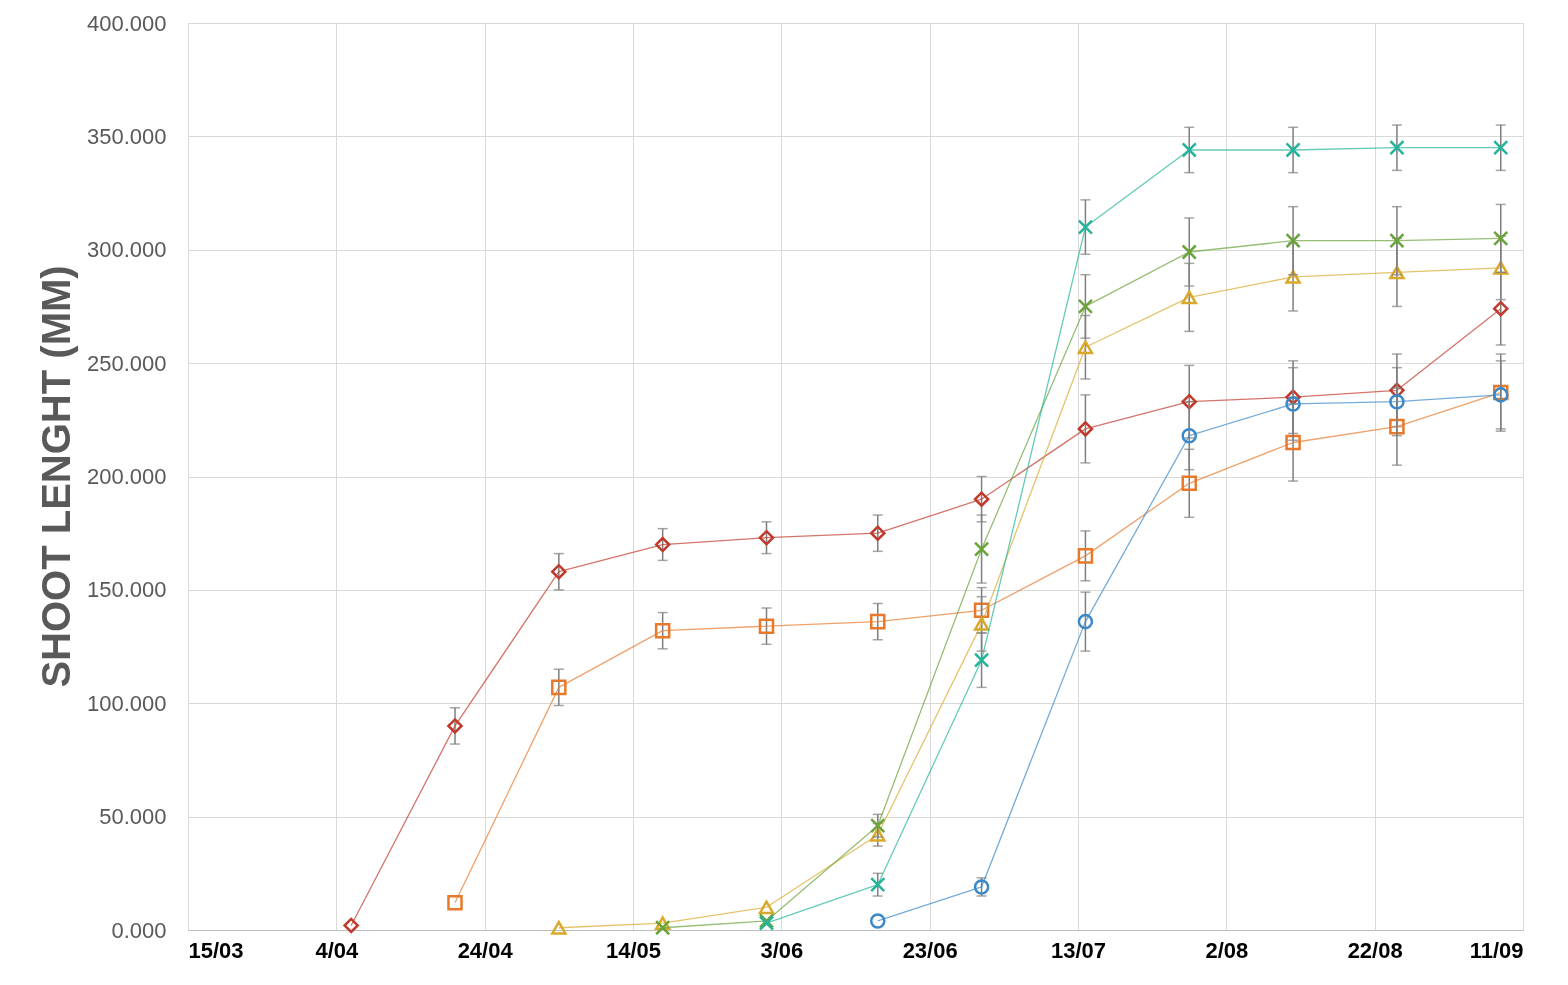  What do you see at coordinates (126, 23) in the screenshot?
I see `y-tick-label: 400.000` at bounding box center [126, 23].